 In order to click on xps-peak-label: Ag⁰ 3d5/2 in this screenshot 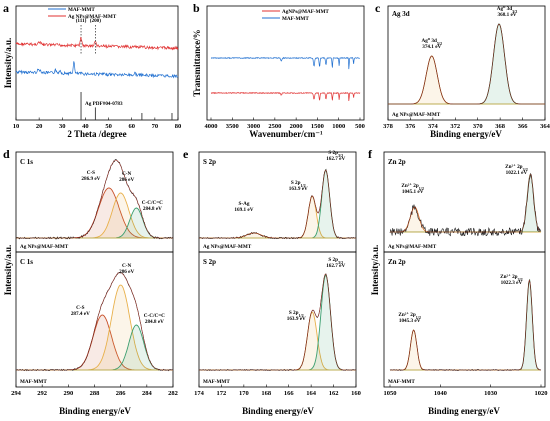, I will do `click(431, 42)`.